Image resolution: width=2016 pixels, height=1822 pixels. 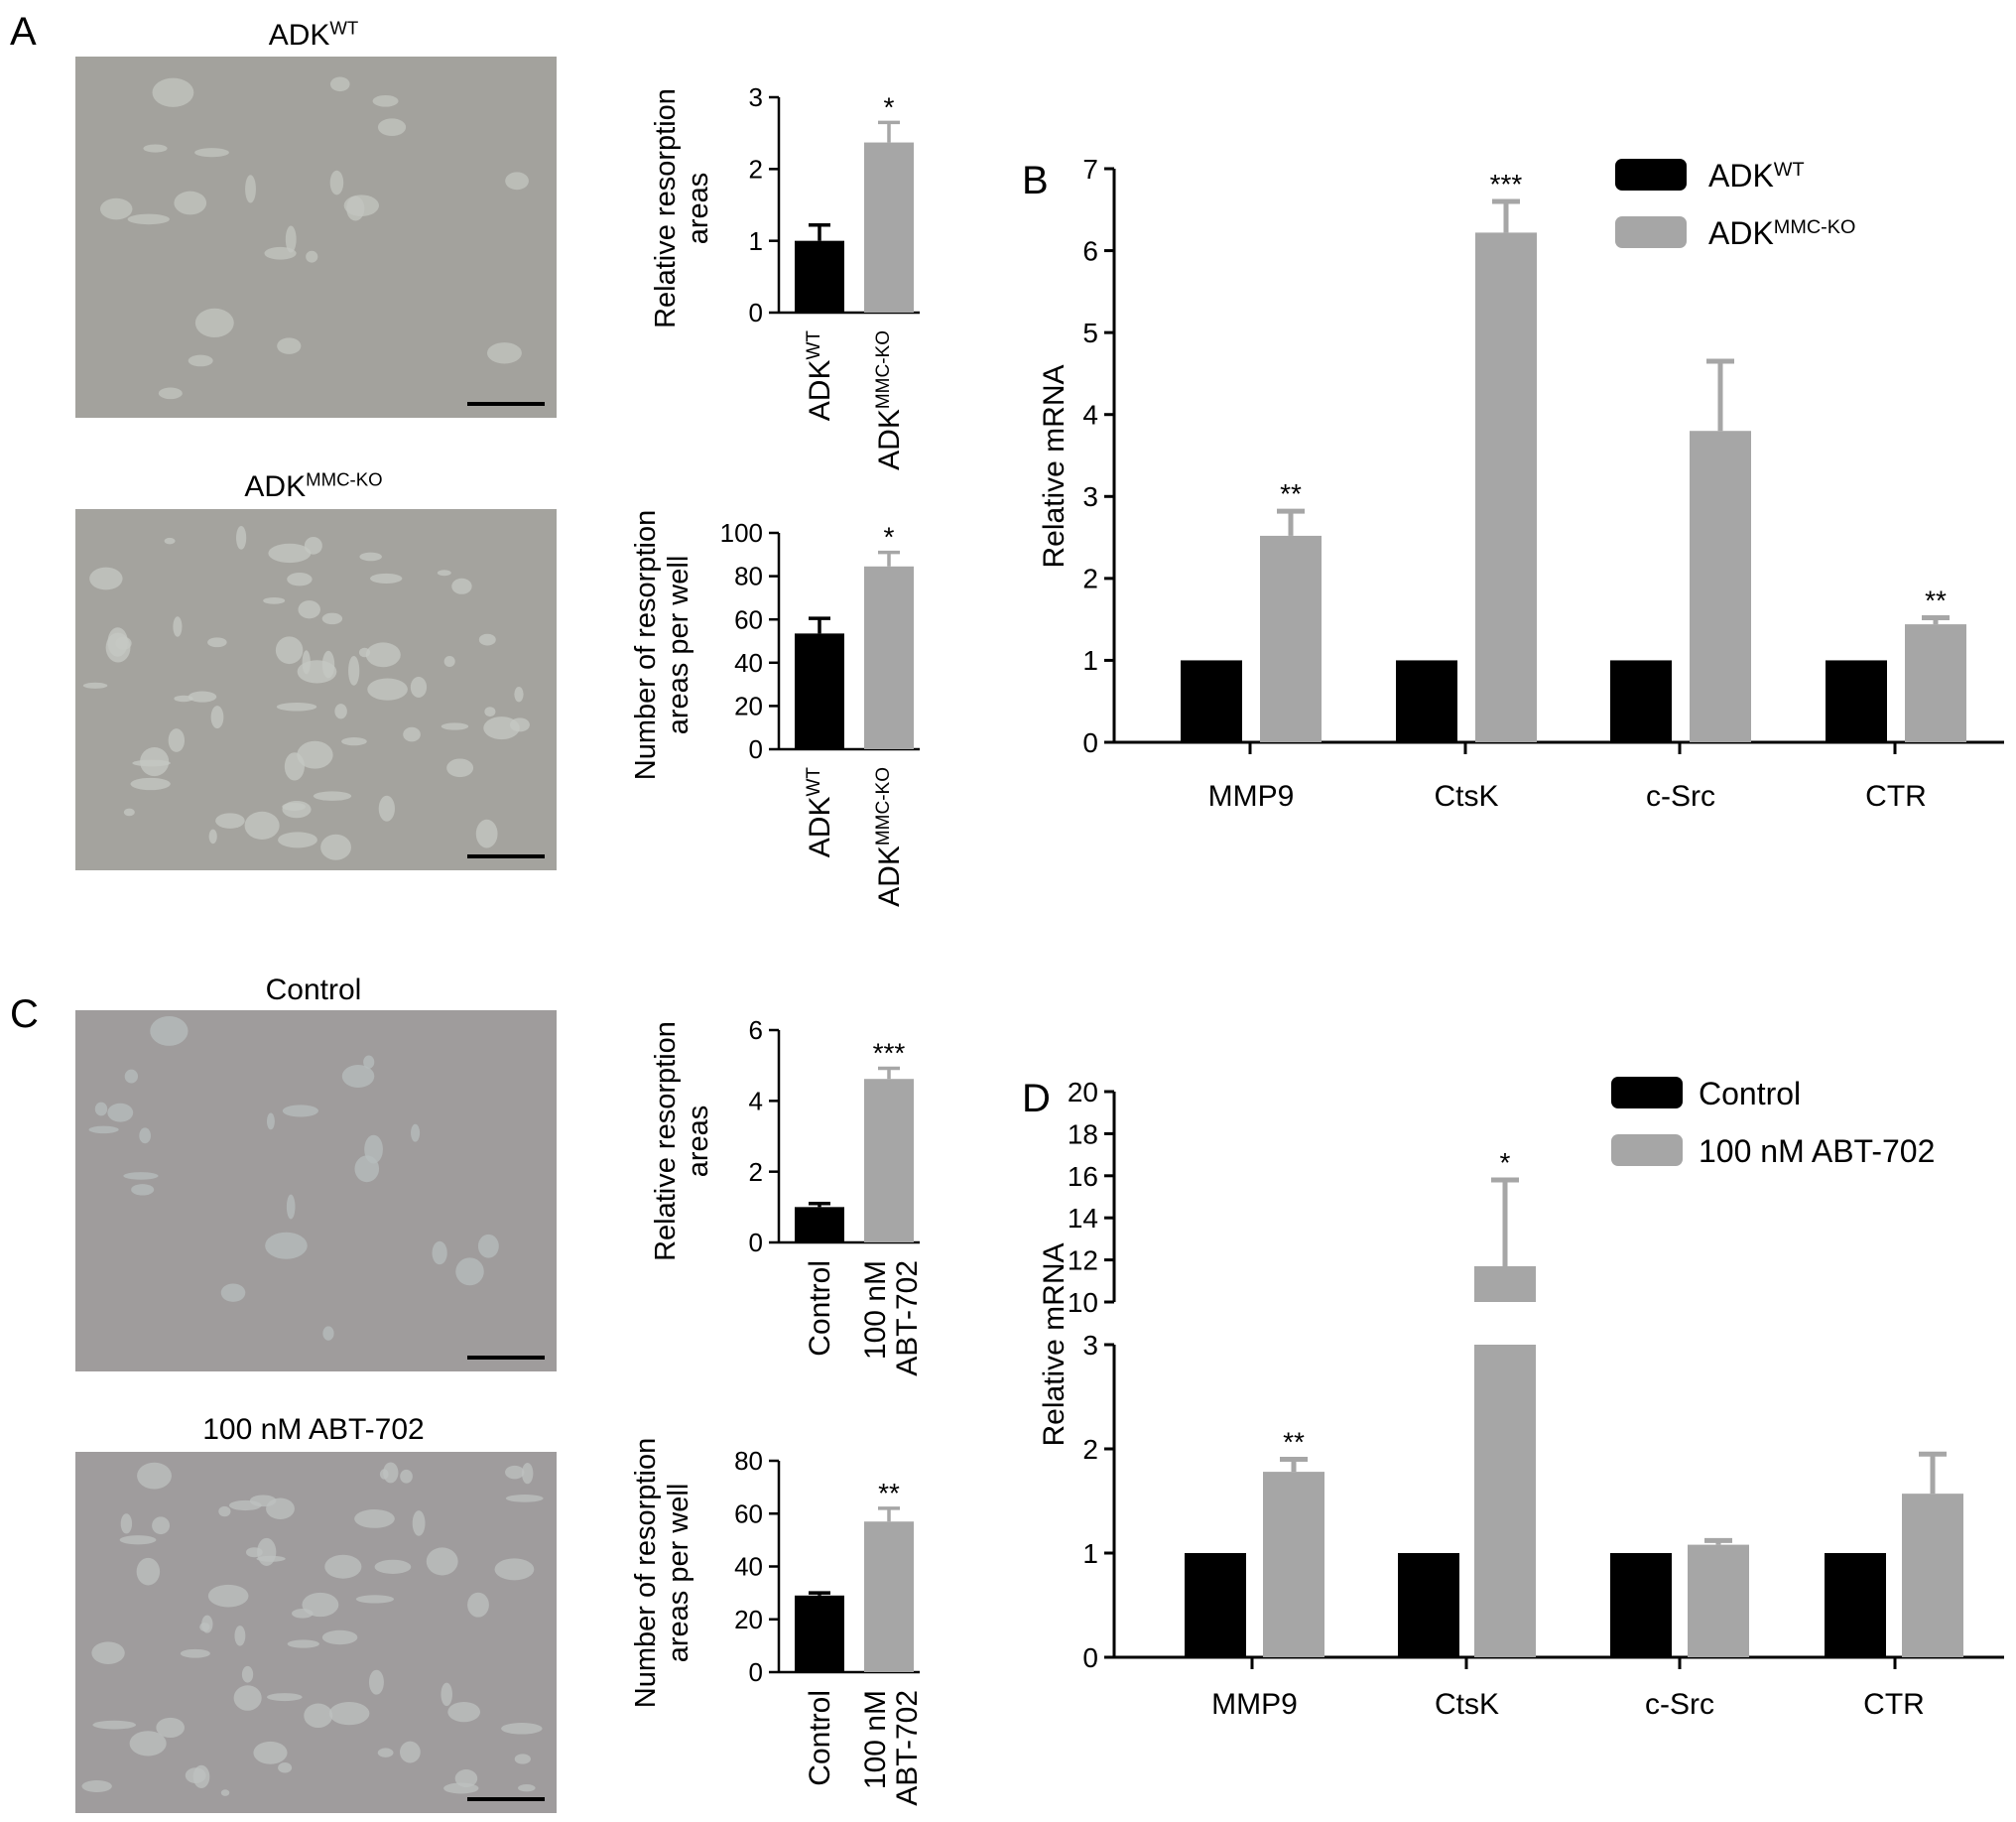 I want to click on micrograph-control: Control, so click(x=316, y=1172).